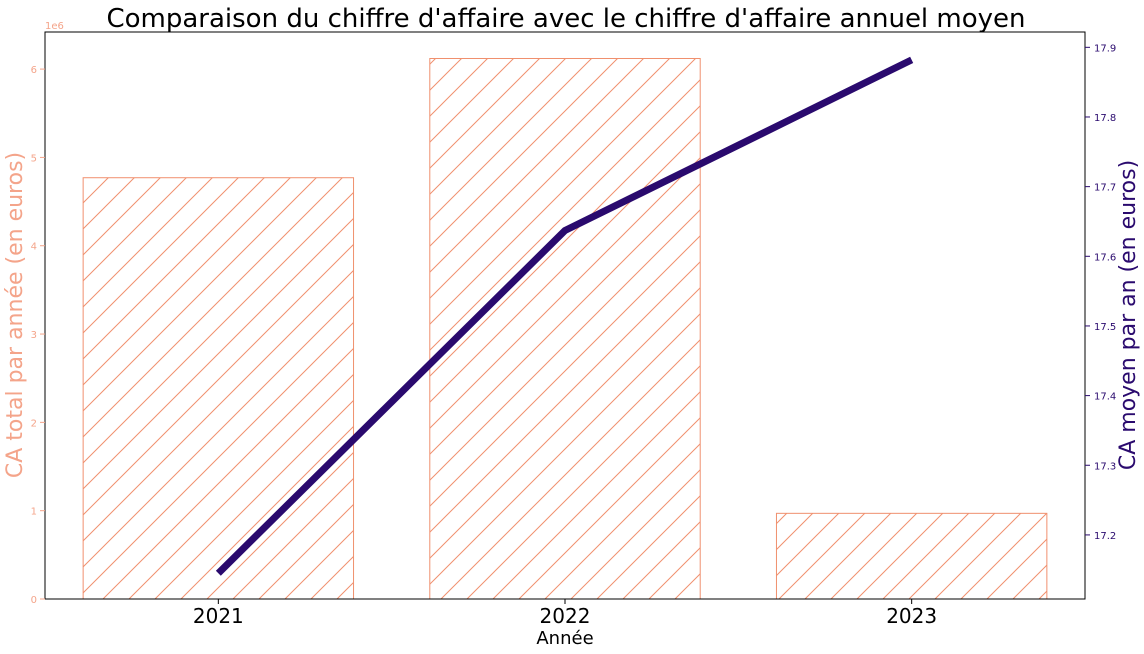 The width and height of the screenshot is (1144, 654). I want to click on x-tick-label: 2022, so click(565, 616).